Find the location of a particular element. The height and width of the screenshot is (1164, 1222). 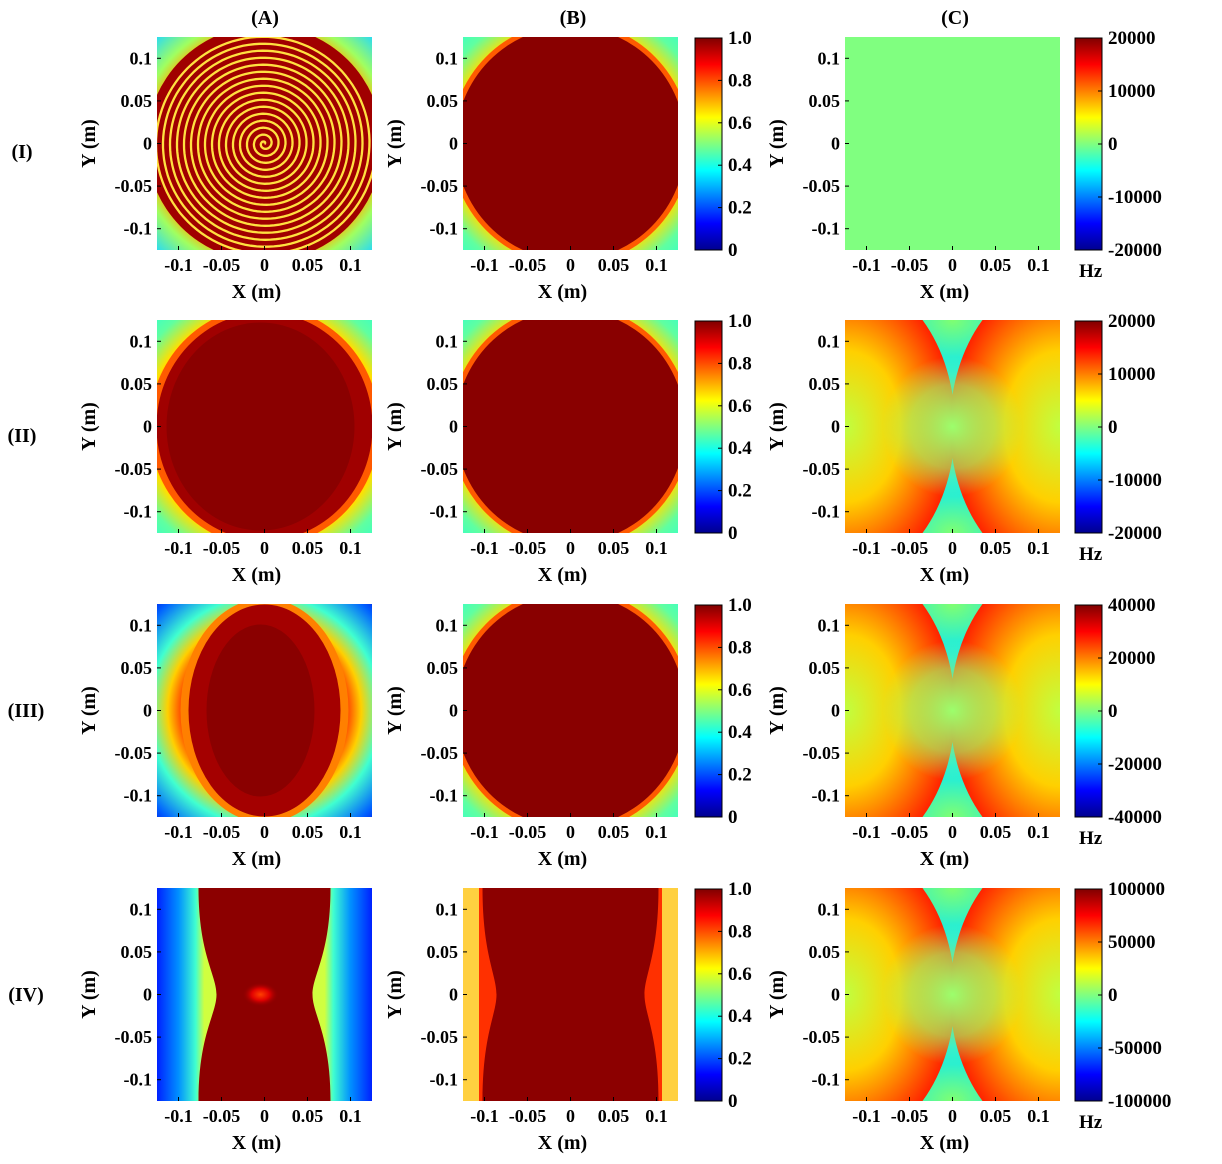

heatmap-ib is located at coordinates (570, 143).